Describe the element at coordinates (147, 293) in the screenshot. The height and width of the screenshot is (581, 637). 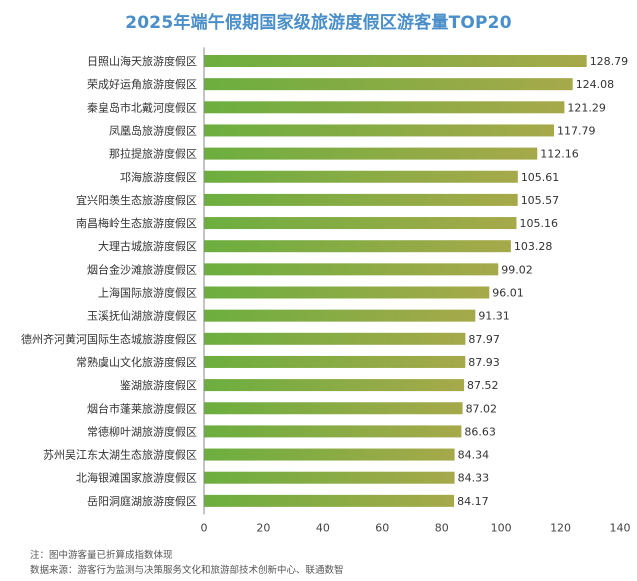
I see `category-label: 上海国际旅游度假区` at that location.